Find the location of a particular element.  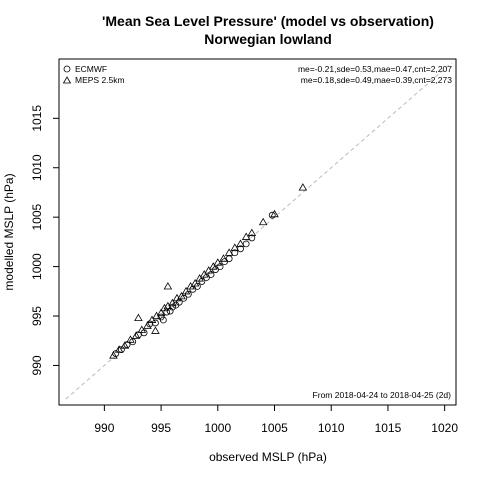

y-axis: 990 995 1000 1005 1010 1015 is located at coordinates (44, 240).